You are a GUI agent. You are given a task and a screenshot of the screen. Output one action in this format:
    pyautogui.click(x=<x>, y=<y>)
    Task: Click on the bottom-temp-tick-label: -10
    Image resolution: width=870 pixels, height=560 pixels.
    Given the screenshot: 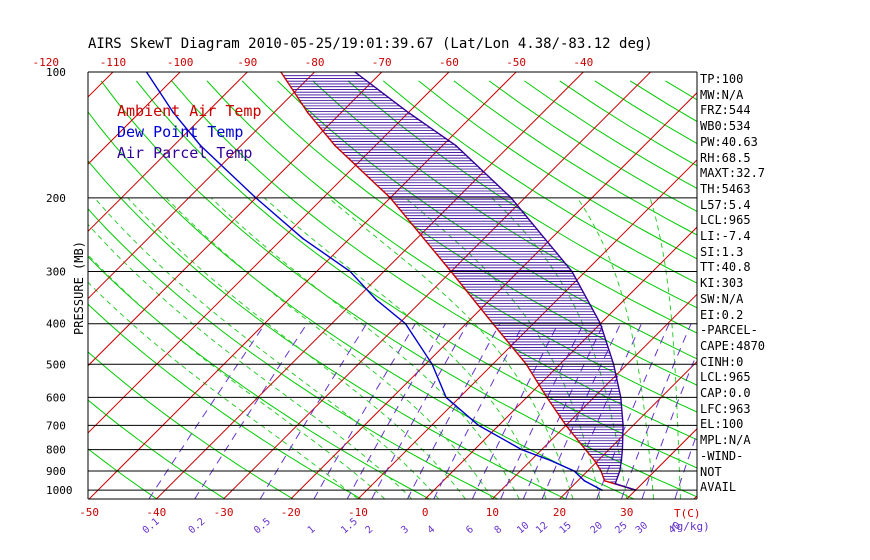 What is the action you would take?
    pyautogui.click(x=358, y=512)
    